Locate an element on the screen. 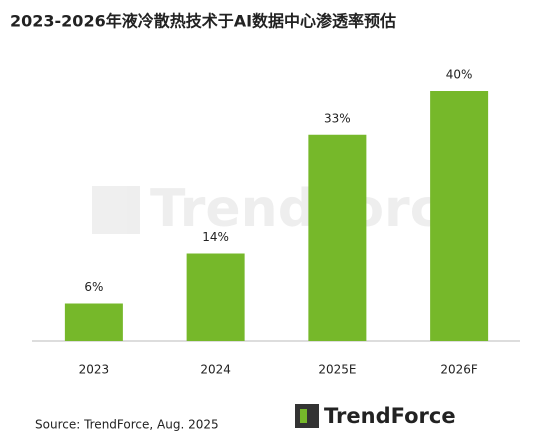 Image resolution: width=550 pixels, height=446 pixels. x-tick-label: 2026F is located at coordinates (459, 370).